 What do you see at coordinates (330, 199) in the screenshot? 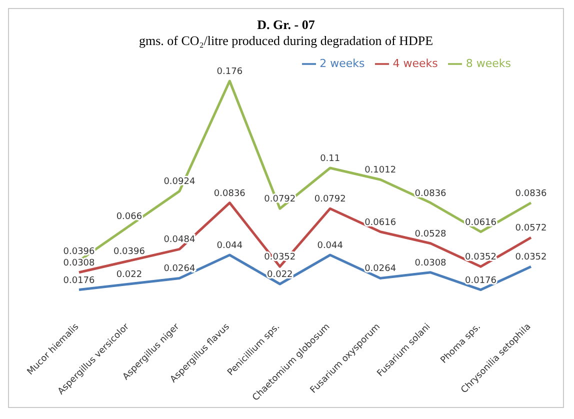
I see `data-label: 0.0792` at bounding box center [330, 199].